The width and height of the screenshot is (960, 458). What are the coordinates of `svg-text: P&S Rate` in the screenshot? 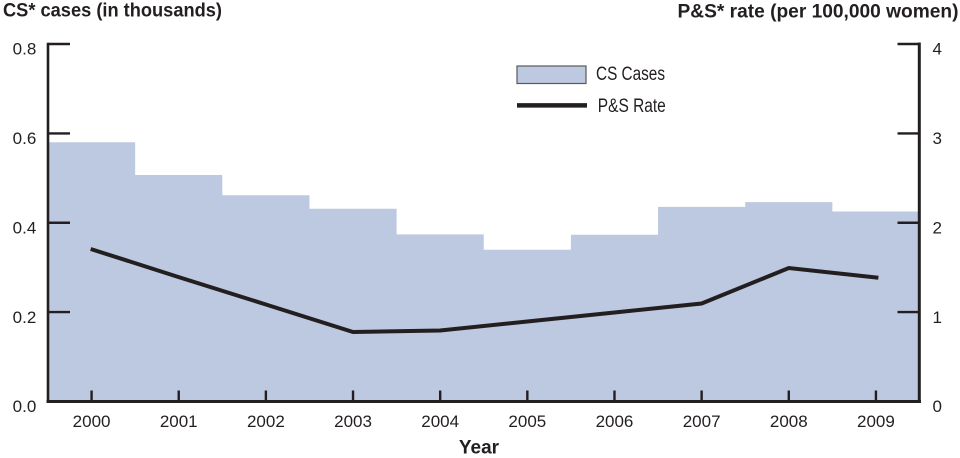 It's located at (632, 106).